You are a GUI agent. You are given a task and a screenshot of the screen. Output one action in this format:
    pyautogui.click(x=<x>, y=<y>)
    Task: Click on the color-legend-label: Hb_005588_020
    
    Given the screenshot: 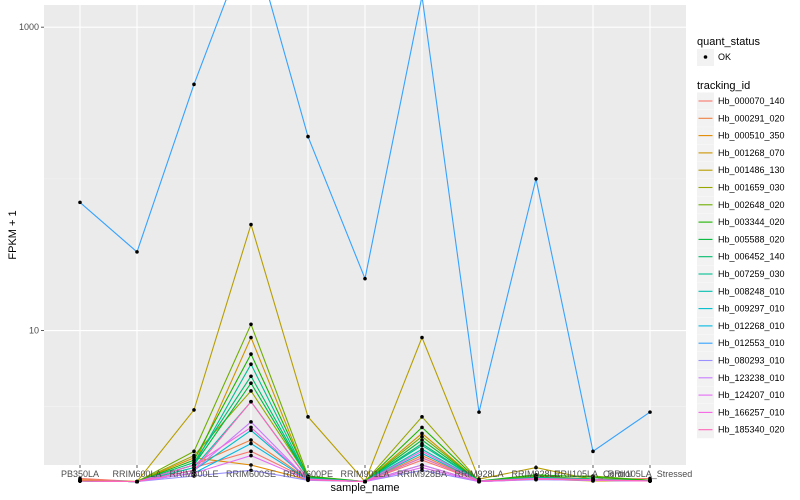 What is the action you would take?
    pyautogui.click(x=751, y=239)
    